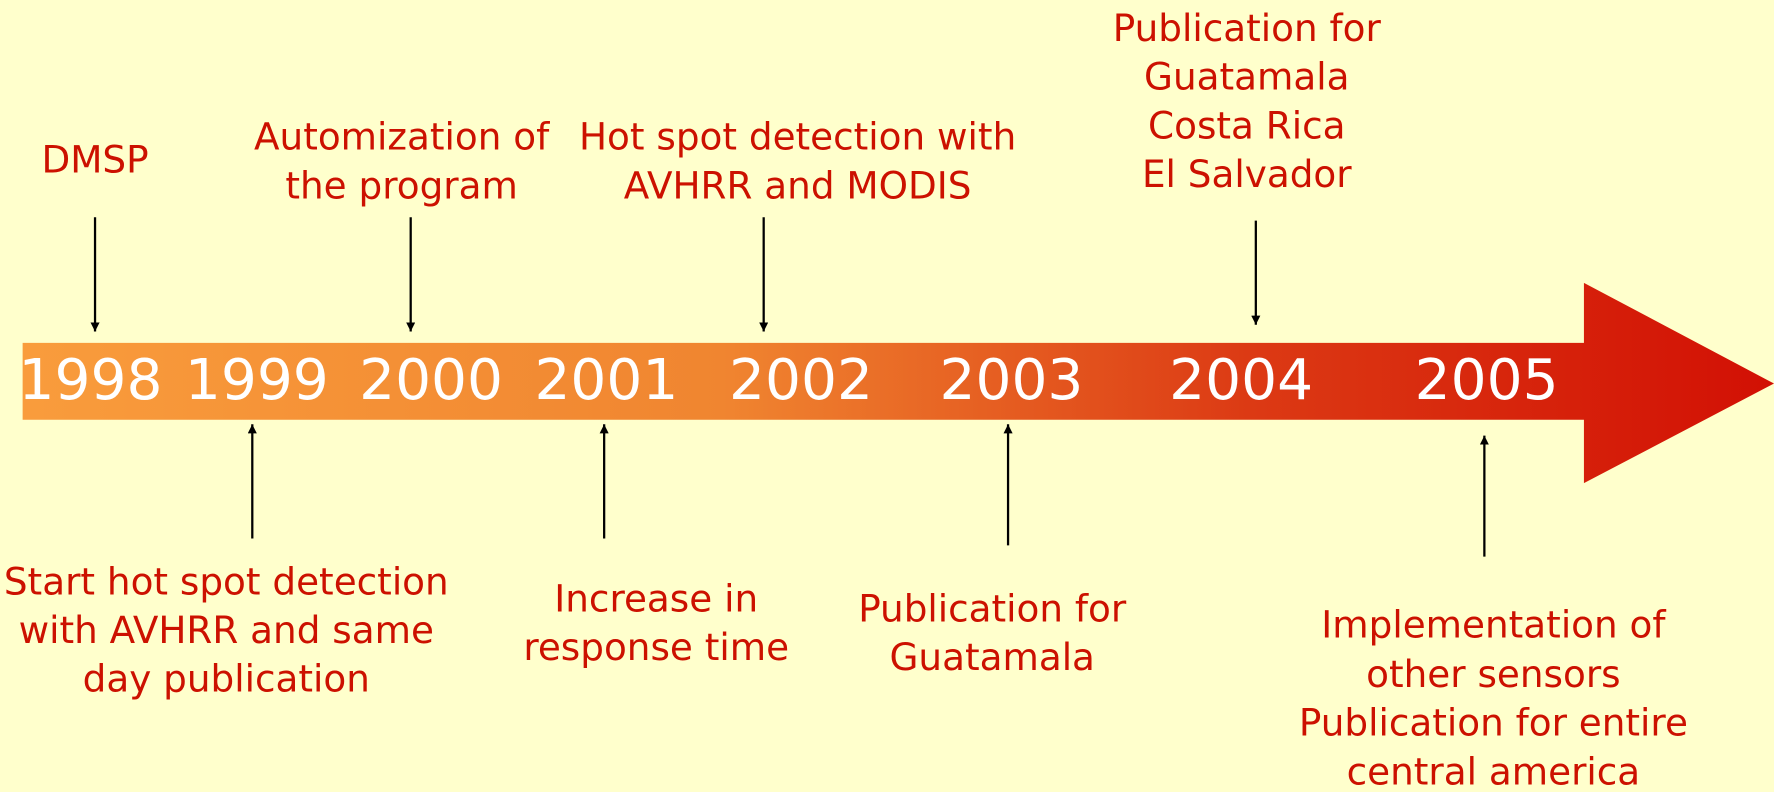 The image size is (1774, 792). I want to click on year-label: 2002, so click(801, 380).